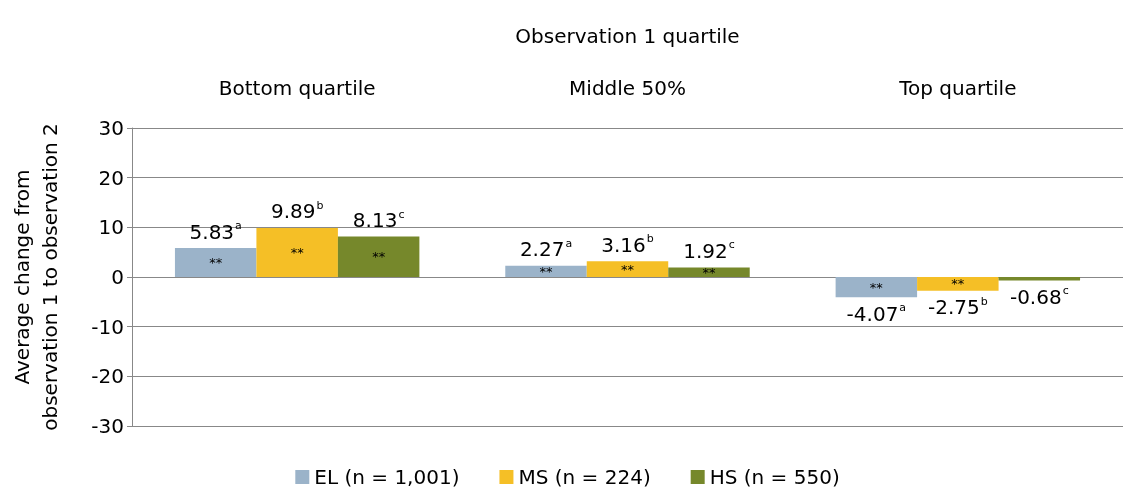 The image size is (1135, 494). I want to click on y-tick-label: -10, so click(107, 326).